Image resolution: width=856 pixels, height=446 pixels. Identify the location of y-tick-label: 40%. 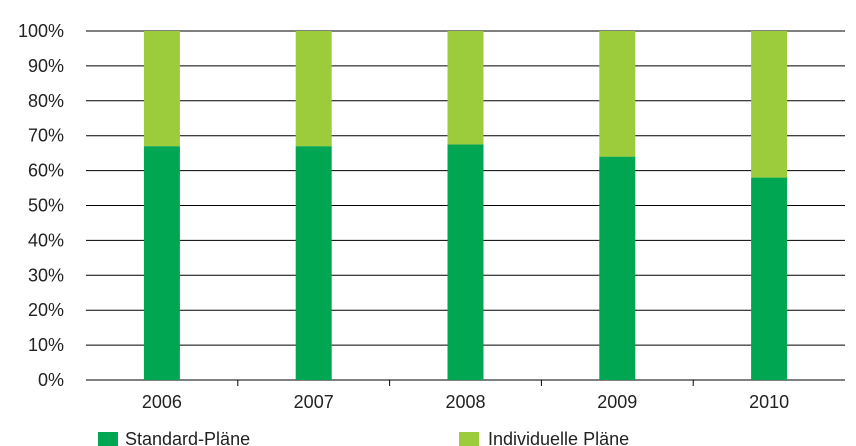
(46, 240).